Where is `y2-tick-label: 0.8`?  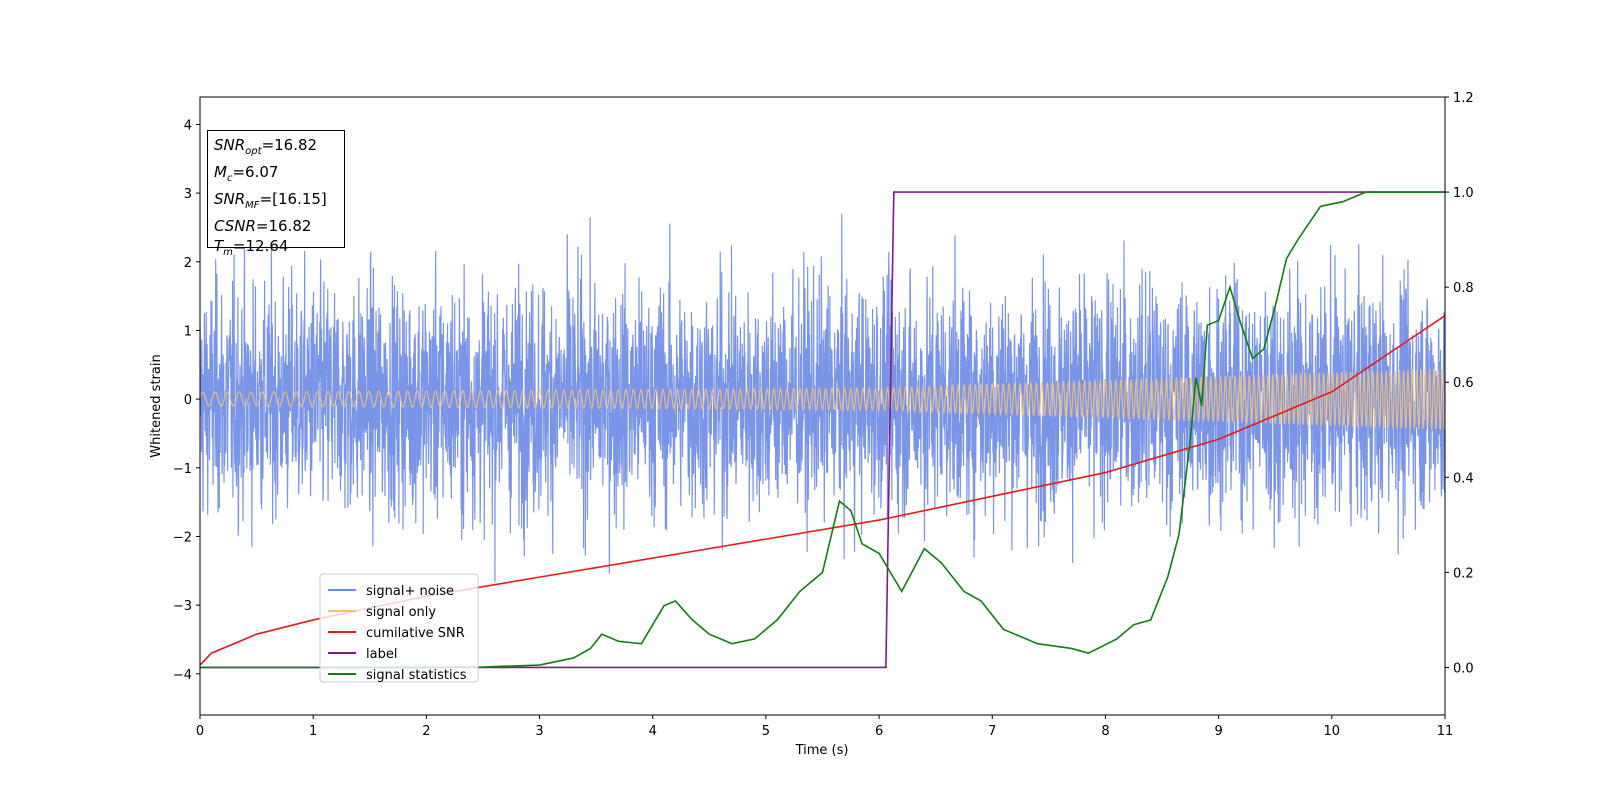 y2-tick-label: 0.8 is located at coordinates (1463, 288).